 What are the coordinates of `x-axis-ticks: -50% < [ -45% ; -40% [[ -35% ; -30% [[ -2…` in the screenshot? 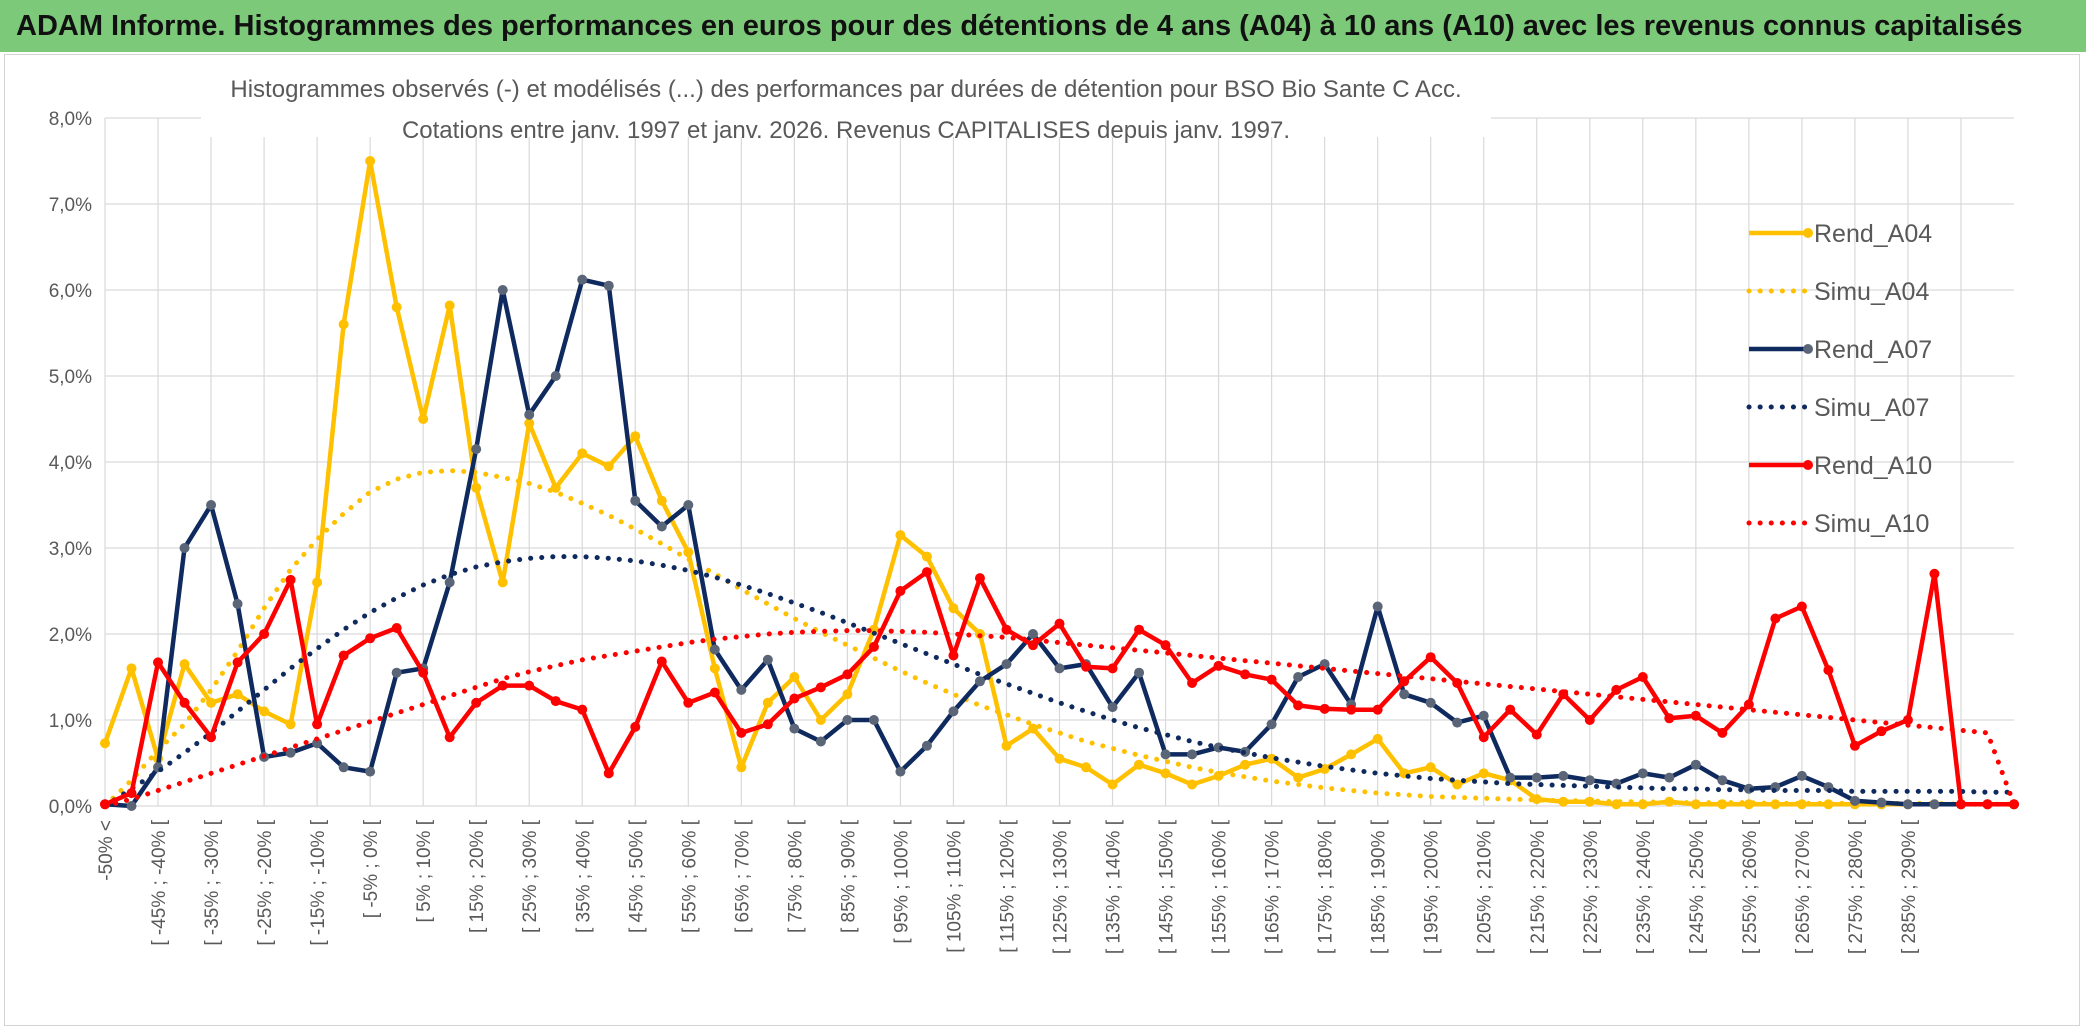 It's located at (1008, 886).